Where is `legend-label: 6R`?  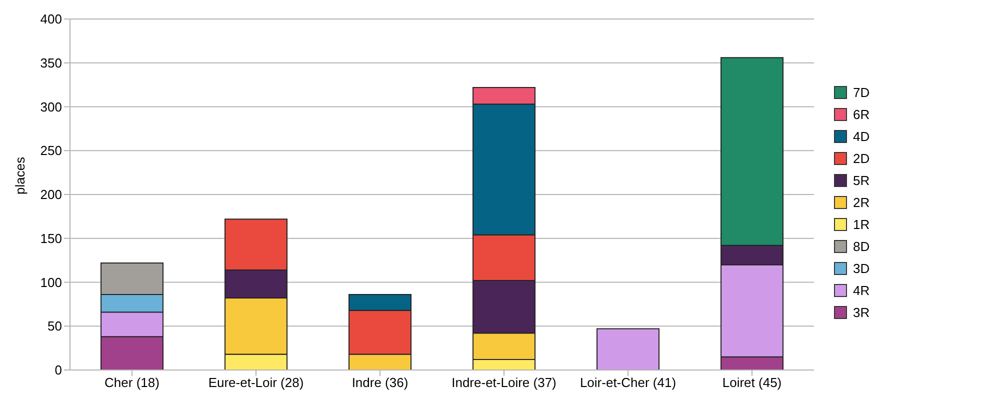
legend-label: 6R is located at coordinates (861, 114).